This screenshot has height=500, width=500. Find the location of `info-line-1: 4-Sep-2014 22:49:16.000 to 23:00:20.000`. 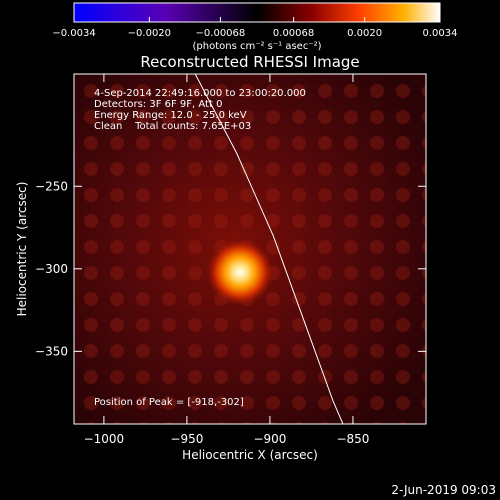

info-line-1: 4-Sep-2014 22:49:16.000 to 23:00:20.000 is located at coordinates (200, 93).